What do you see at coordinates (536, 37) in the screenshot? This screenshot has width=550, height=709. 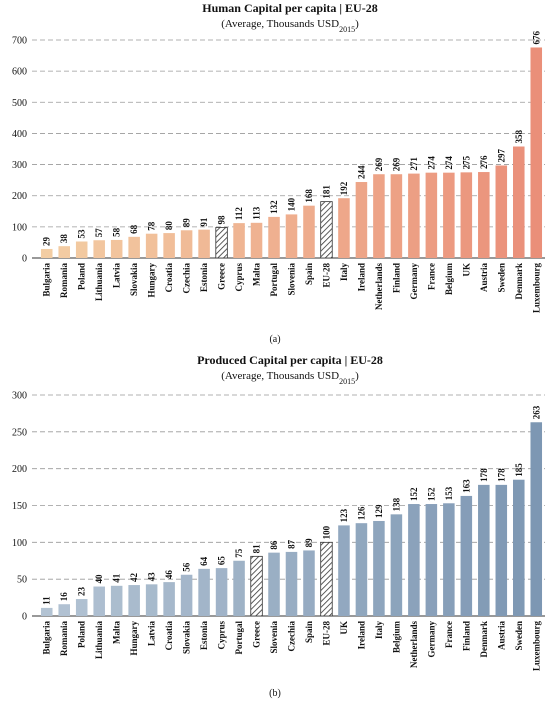 I see `data-label: 676` at bounding box center [536, 37].